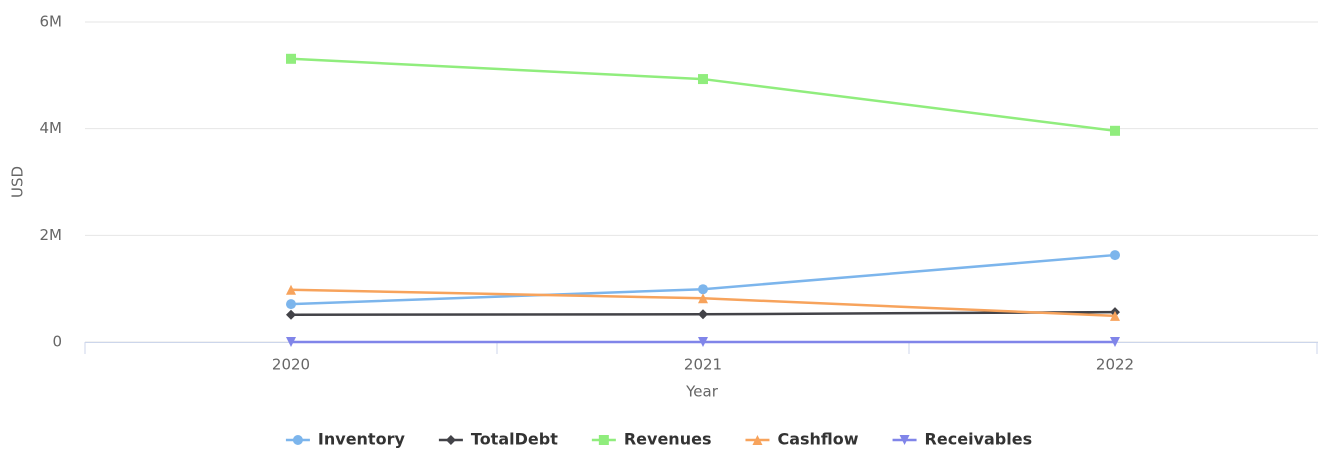  I want to click on x-tick-label: 2020, so click(291, 365).